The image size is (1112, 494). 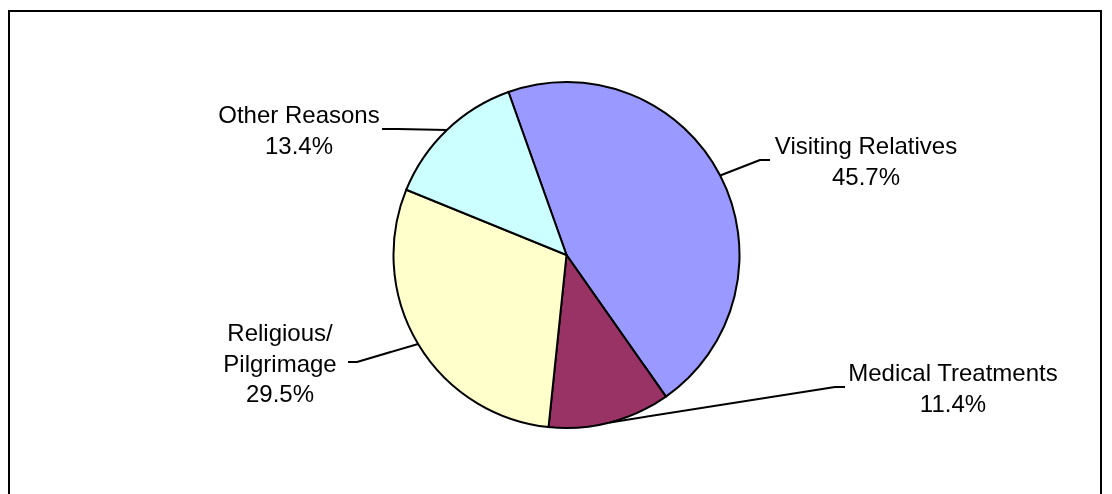 I want to click on slice-label: Visiting Relatives, so click(x=866, y=145).